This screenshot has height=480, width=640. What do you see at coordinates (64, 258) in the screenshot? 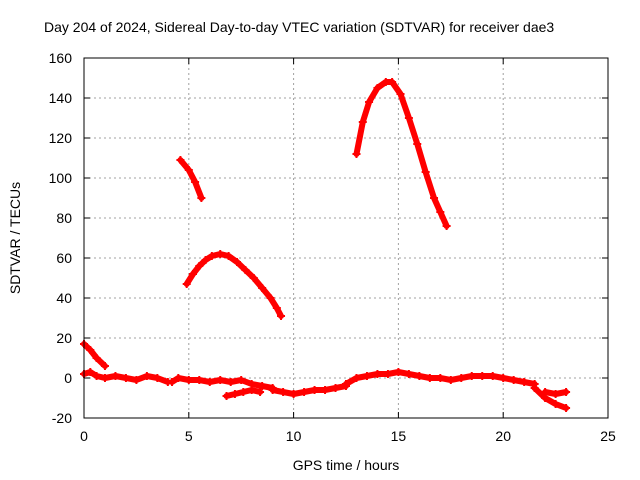
I see `y-tick-label: 60` at bounding box center [64, 258].